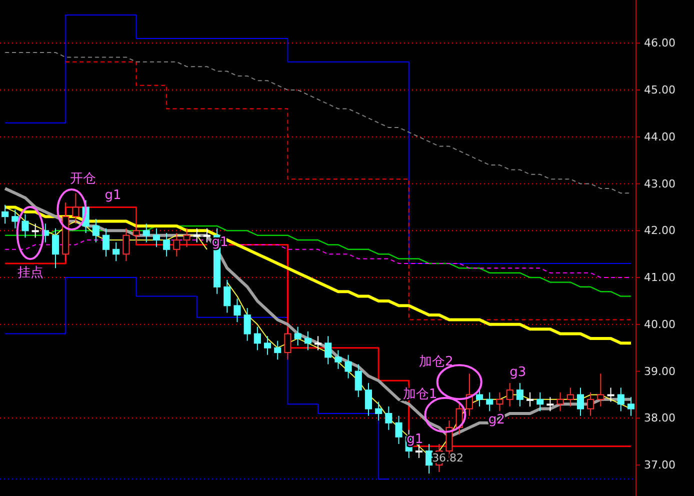 The height and width of the screenshot is (496, 694). What do you see at coordinates (660, 90) in the screenshot?
I see `ytick: 45.00` at bounding box center [660, 90].